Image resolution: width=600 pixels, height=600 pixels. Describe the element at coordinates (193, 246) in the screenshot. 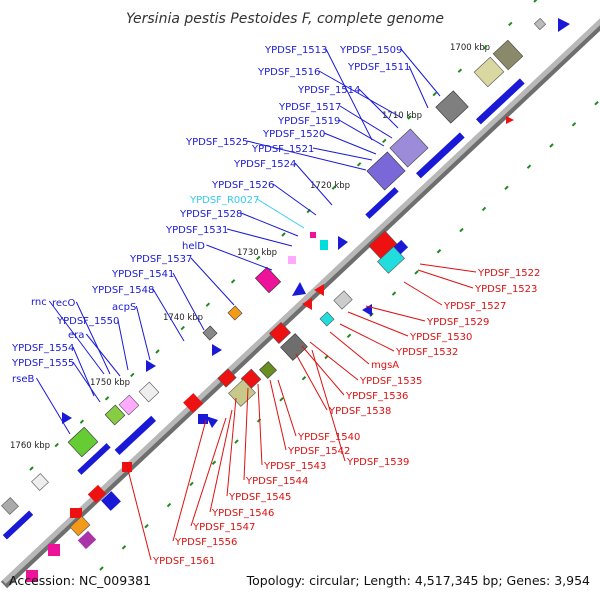

I see `forward-gene-label: helD` at that location.